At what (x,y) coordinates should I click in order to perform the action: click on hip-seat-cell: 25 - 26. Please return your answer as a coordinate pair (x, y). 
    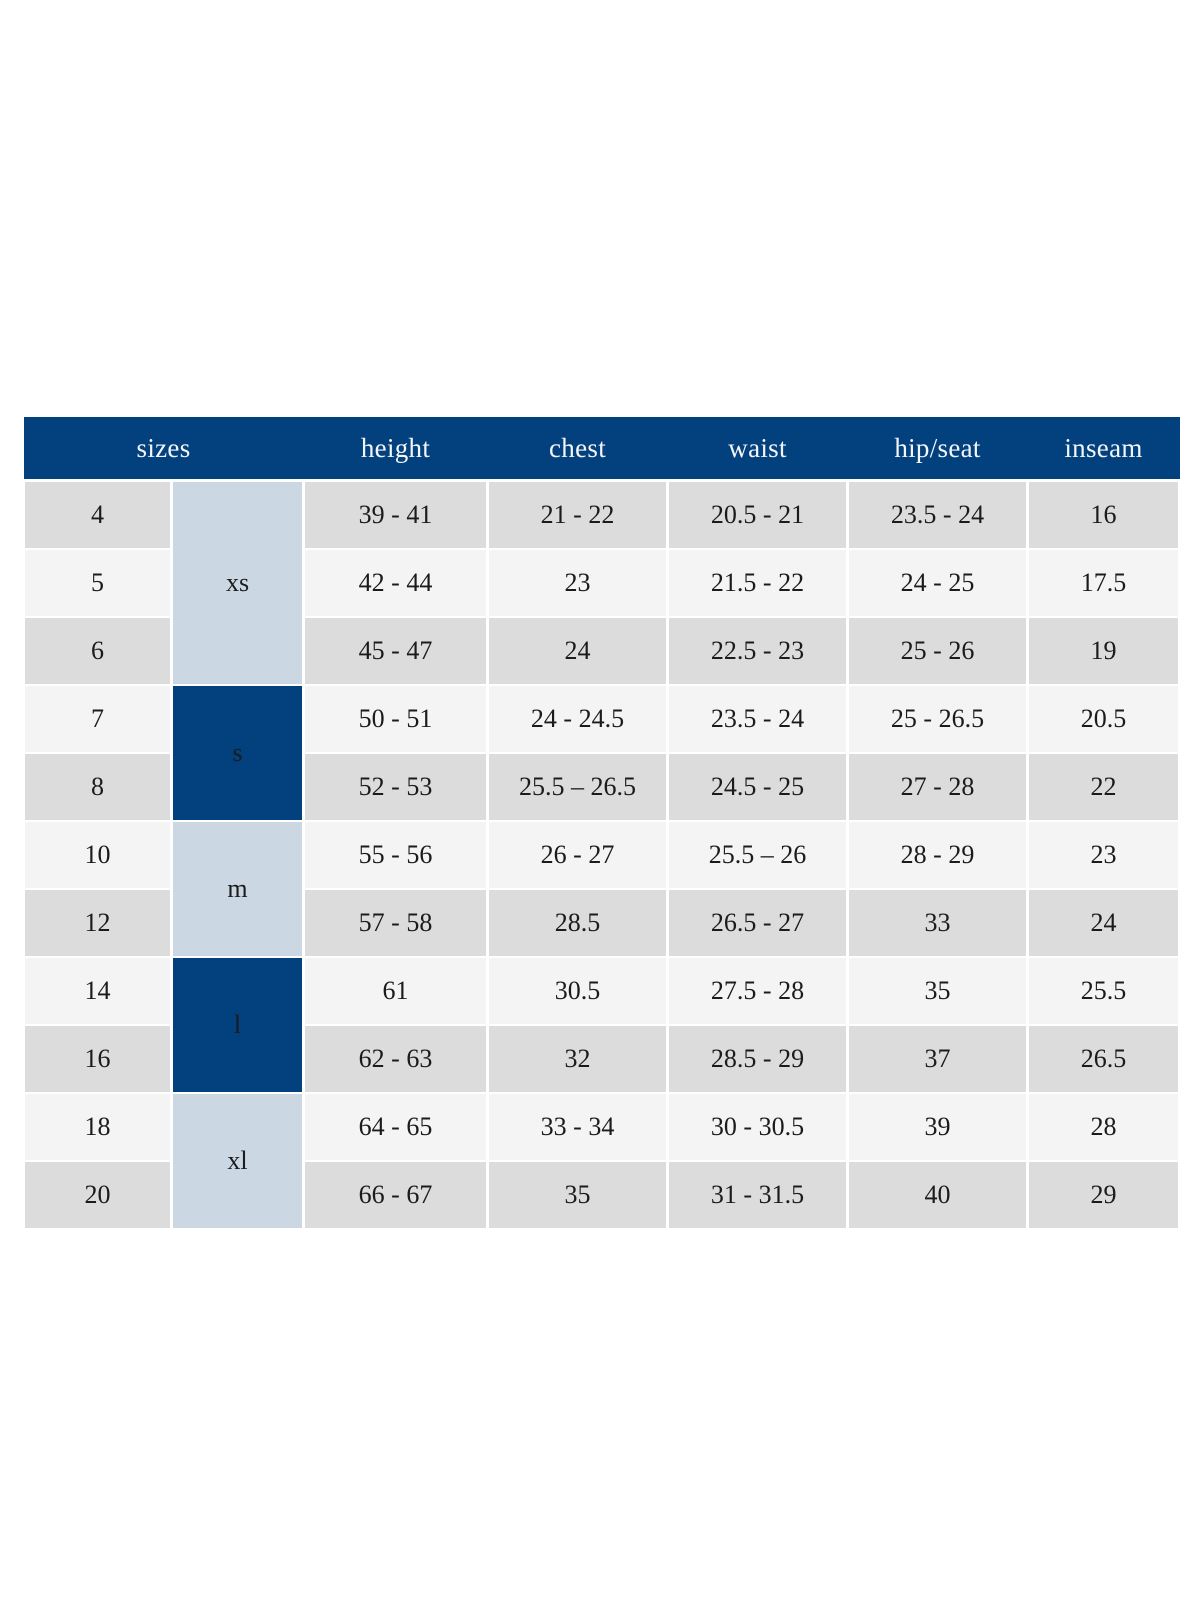
    Looking at the image, I should click on (938, 651).